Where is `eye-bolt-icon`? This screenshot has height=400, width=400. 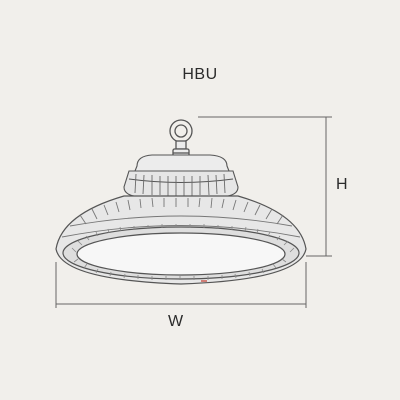
eye-bolt-icon is located at coordinates (181, 139).